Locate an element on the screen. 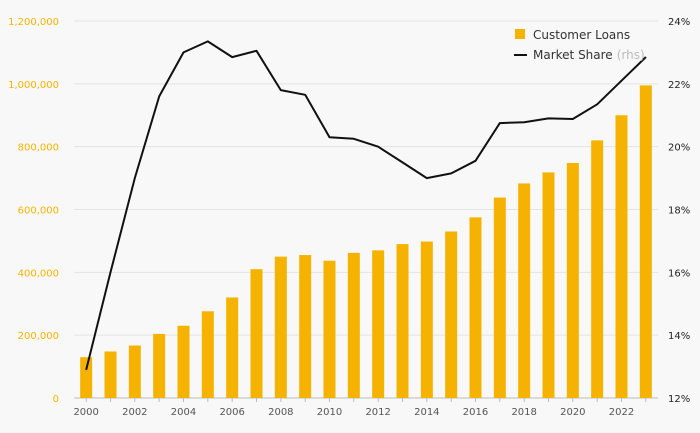 Image resolution: width=700 pixels, height=433 pixels. right-axis-tick-label: 18% is located at coordinates (679, 211).